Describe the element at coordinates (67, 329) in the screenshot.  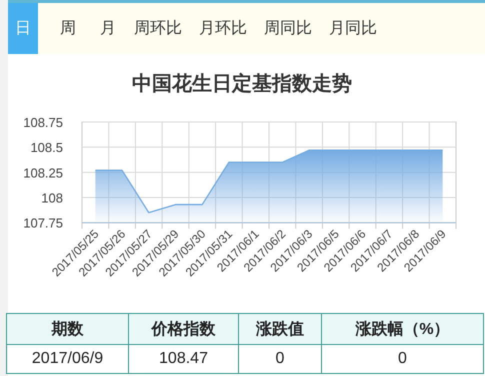
I see `text: 期数` at that location.